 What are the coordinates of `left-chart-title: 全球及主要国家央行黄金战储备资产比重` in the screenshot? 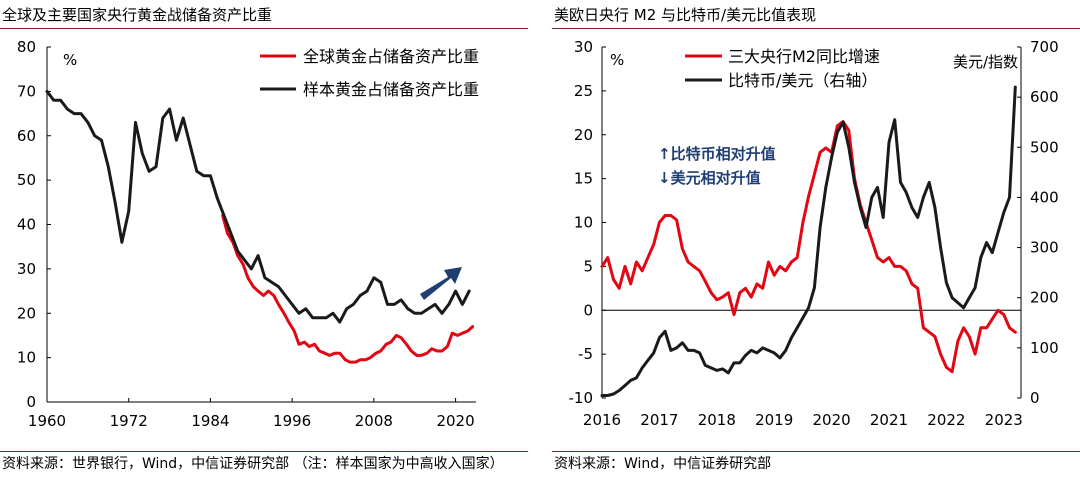 It's located at (137, 15).